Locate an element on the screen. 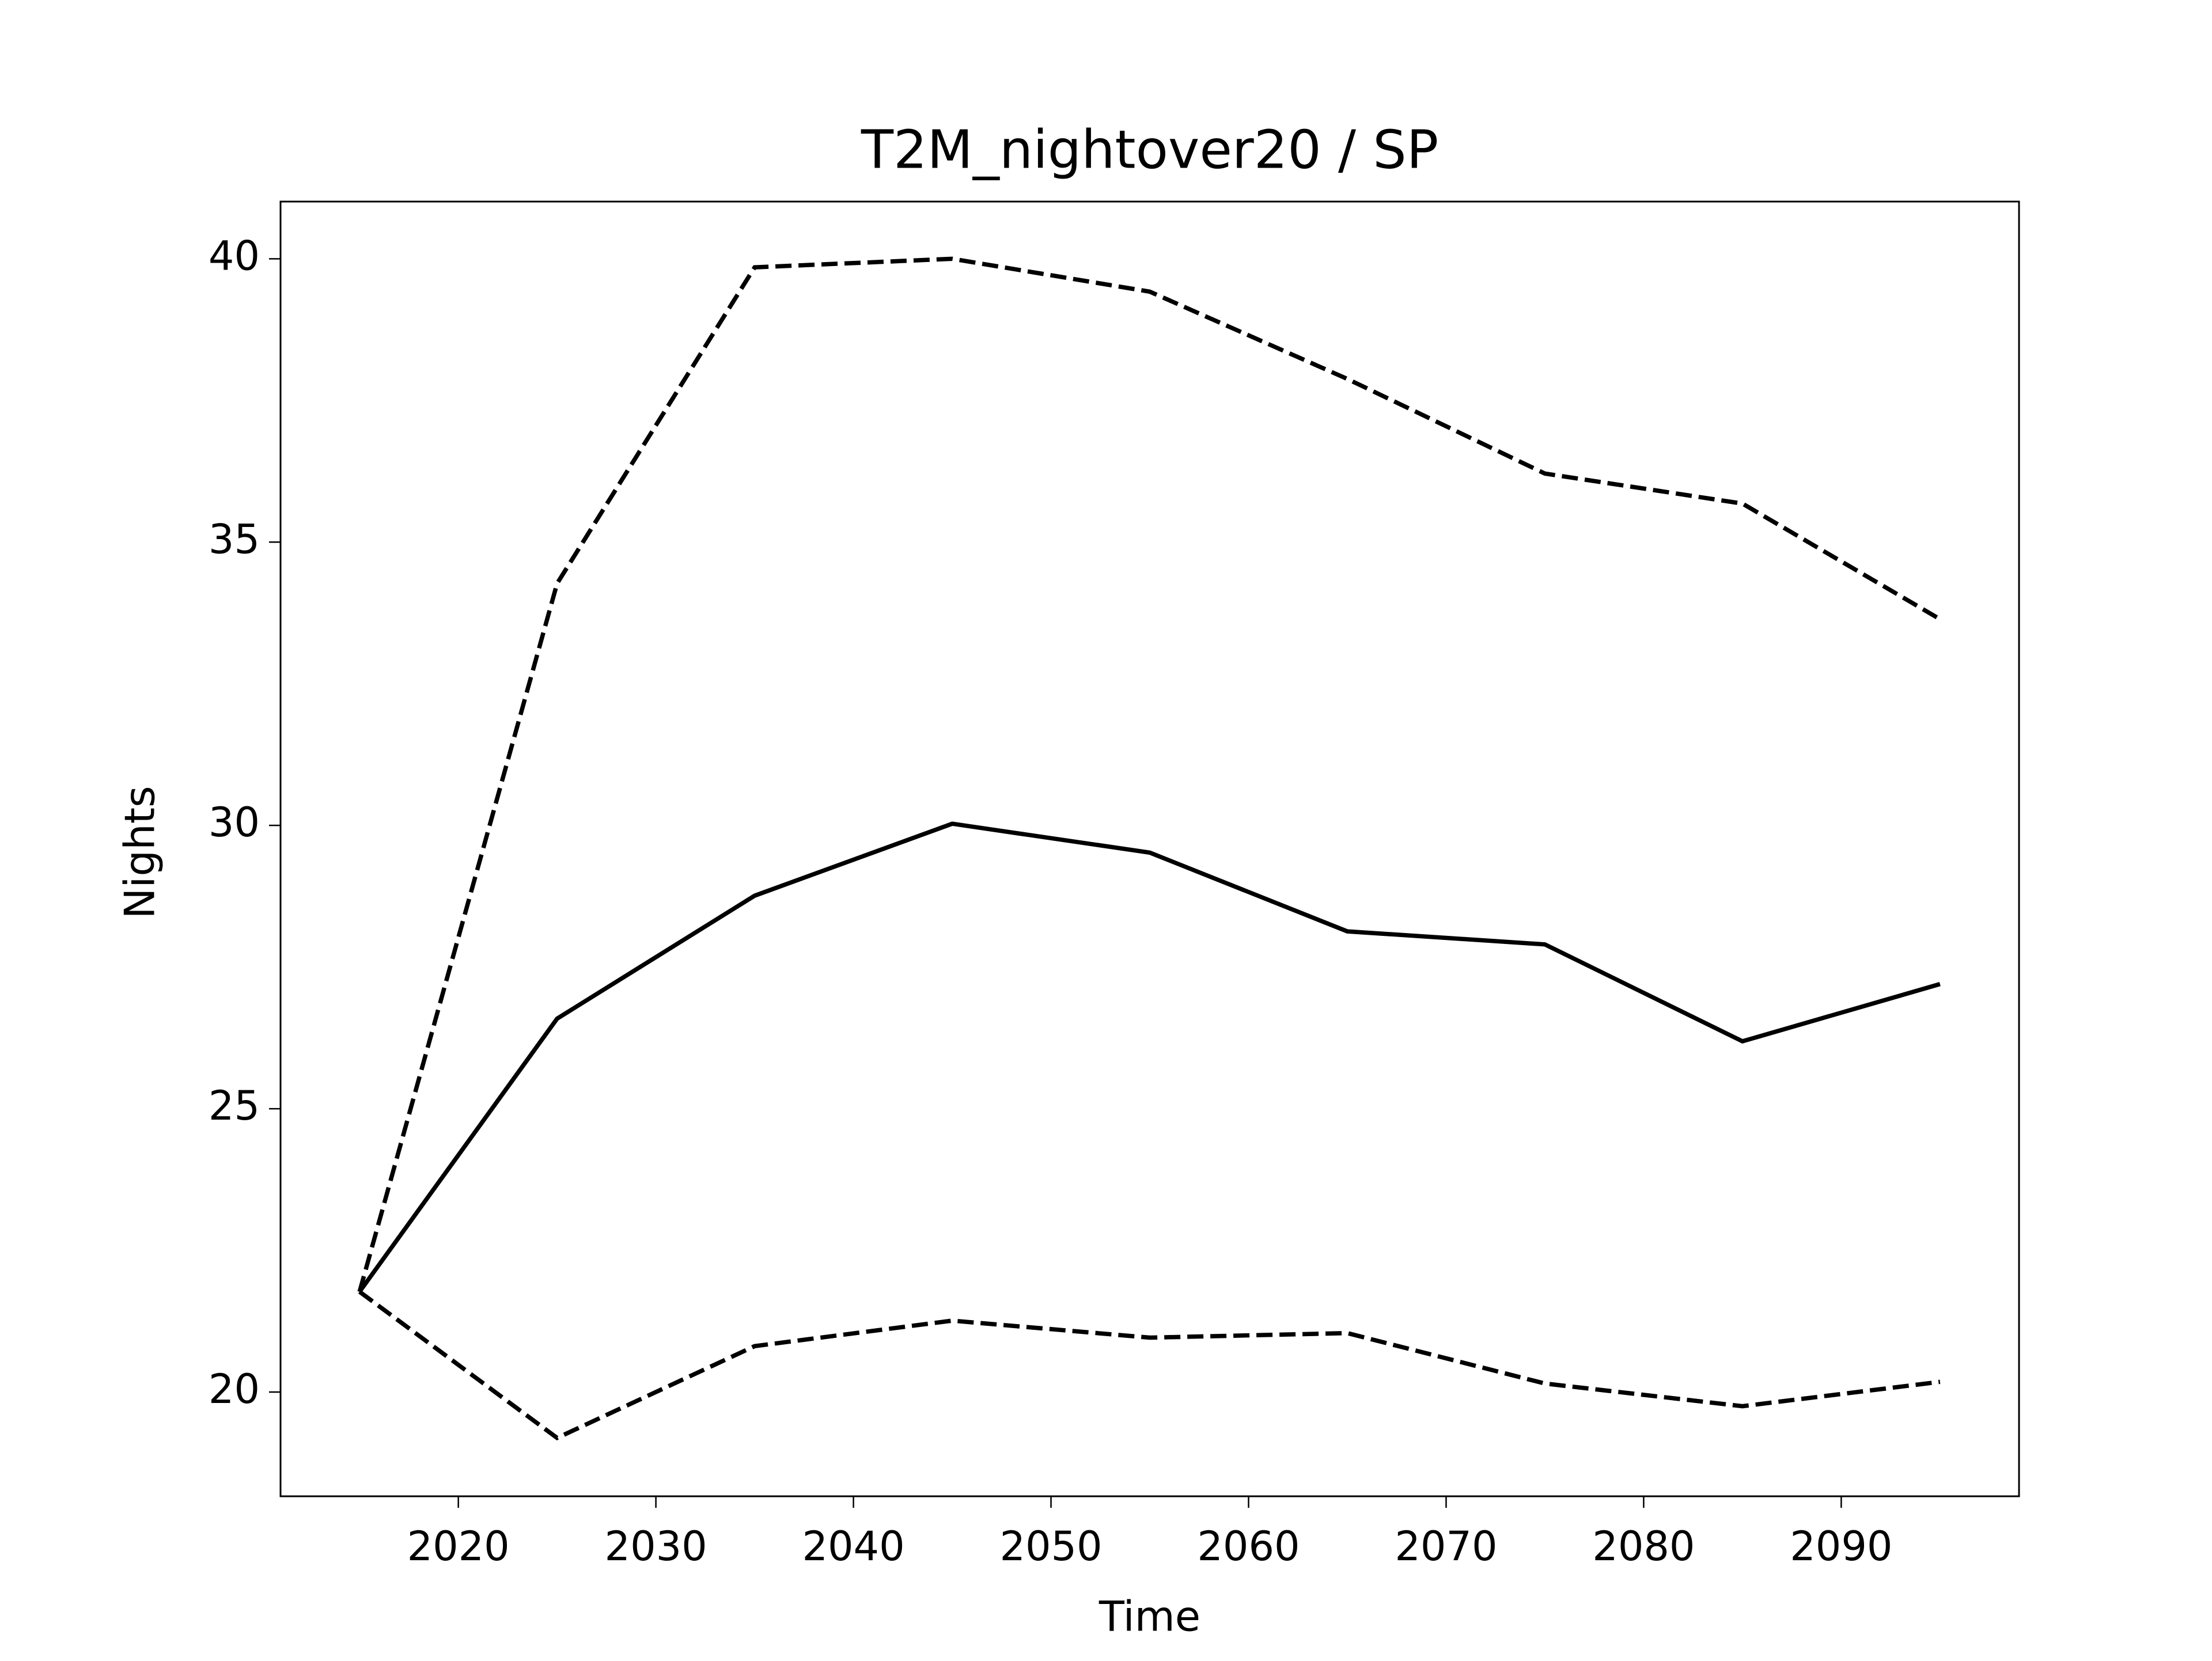  x-tick-label: 2070 is located at coordinates (1446, 1546).